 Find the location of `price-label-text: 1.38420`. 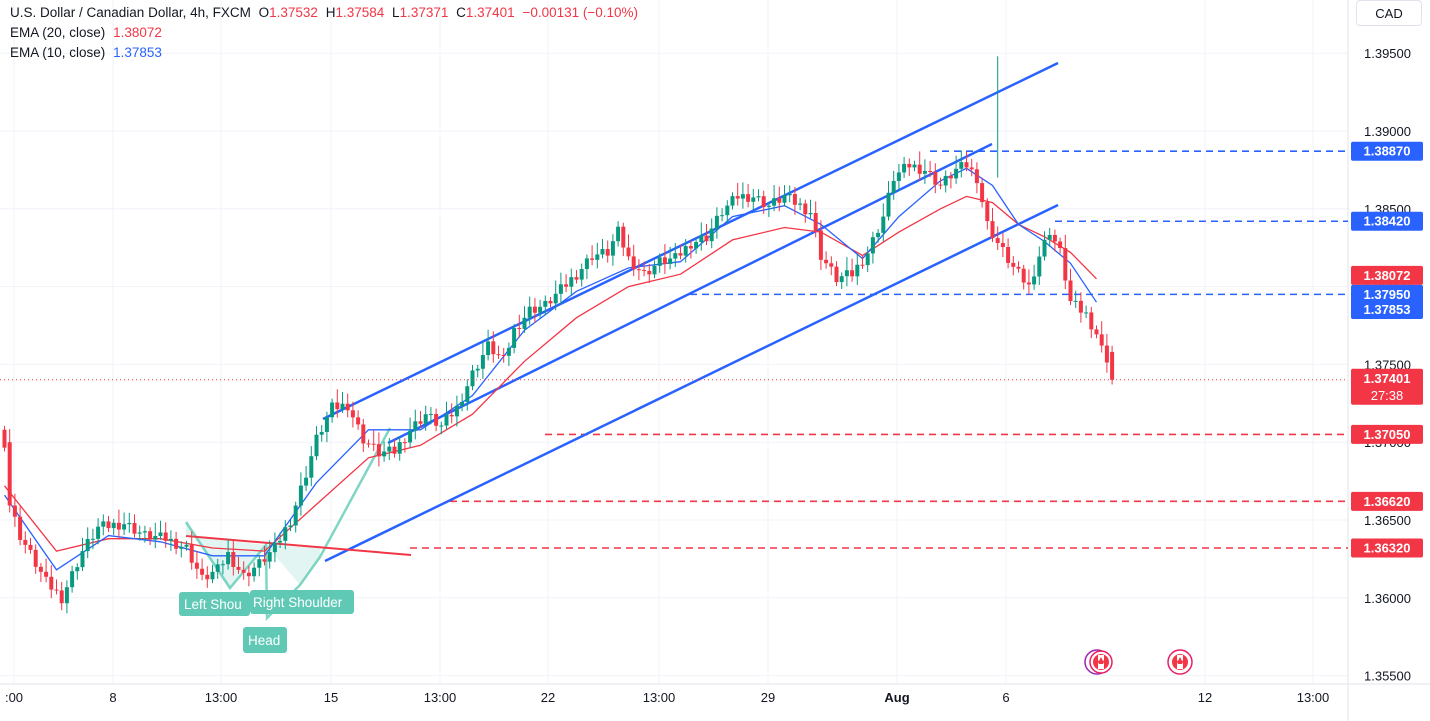

price-label-text: 1.38420 is located at coordinates (1387, 221).